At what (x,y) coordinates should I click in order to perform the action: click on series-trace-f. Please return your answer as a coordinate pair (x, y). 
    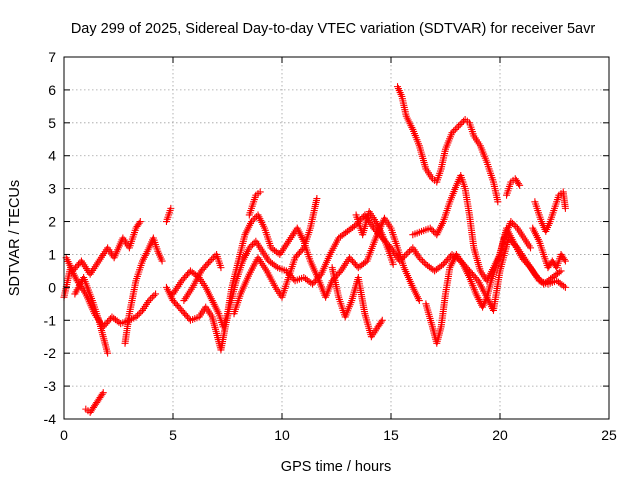
    Looking at the image, I should click on (168, 215).